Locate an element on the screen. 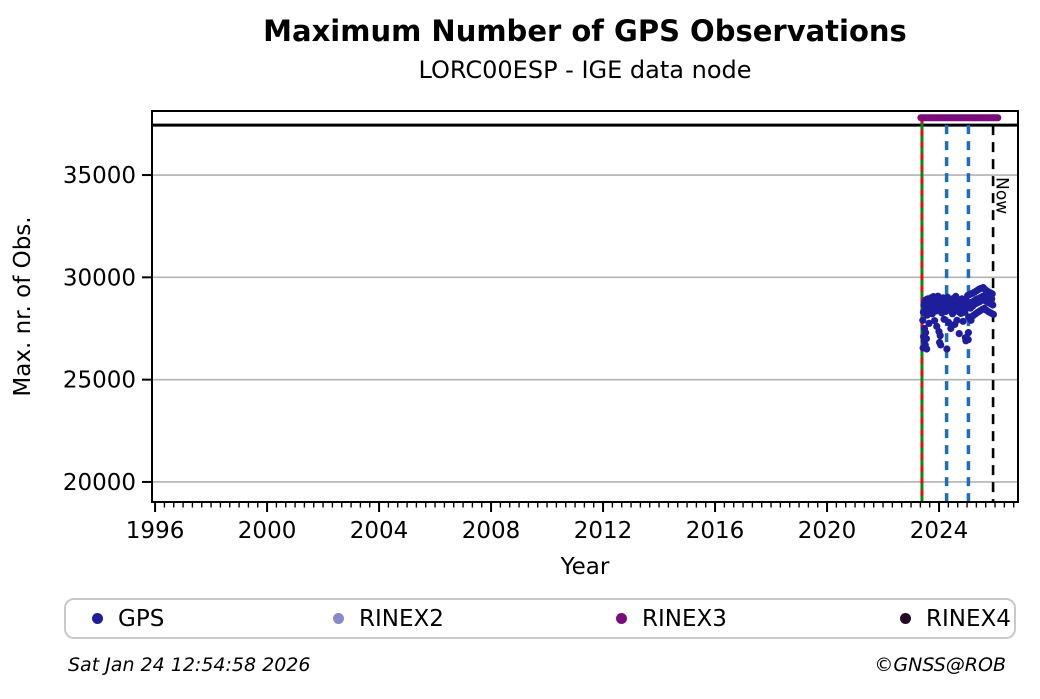 The image size is (1040, 699). legend-label-rinex3: RINEX3 is located at coordinates (684, 618).